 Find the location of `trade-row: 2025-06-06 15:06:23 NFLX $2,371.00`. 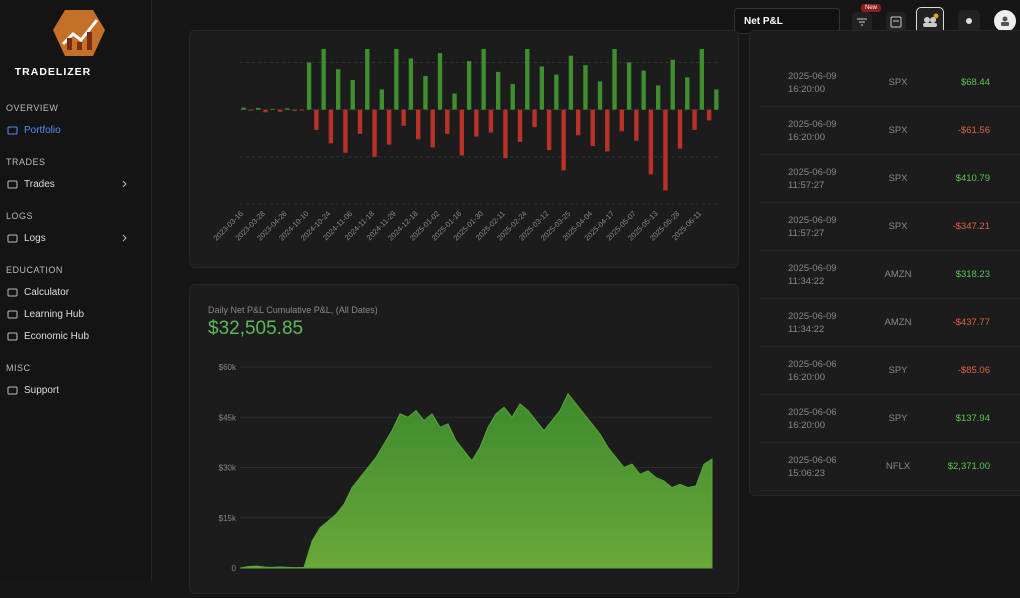

trade-row: 2025-06-06 15:06:23 NFLX $2,371.00 is located at coordinates (890, 467).